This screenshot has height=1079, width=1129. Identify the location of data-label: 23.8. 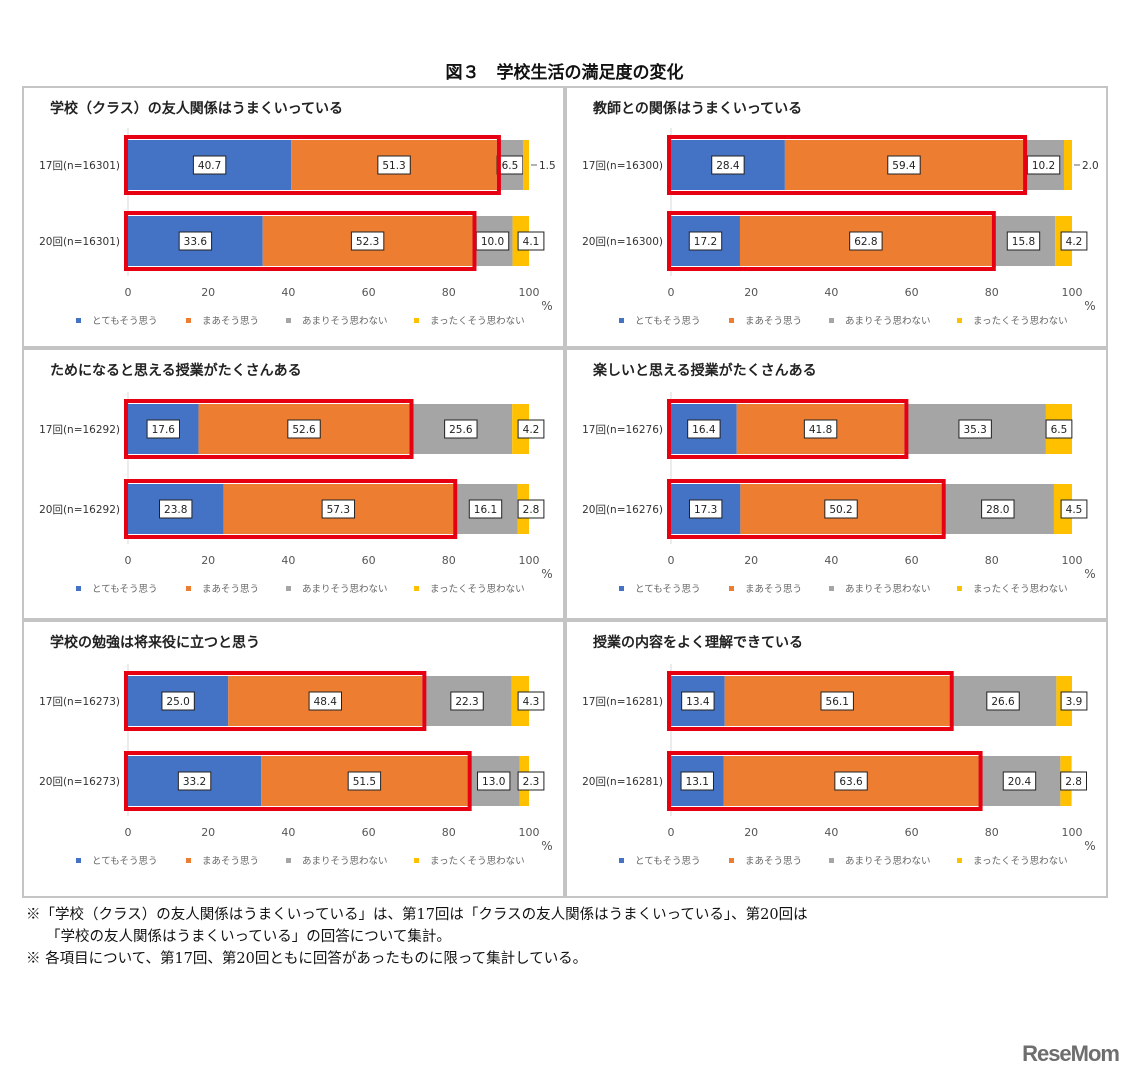
(175, 510).